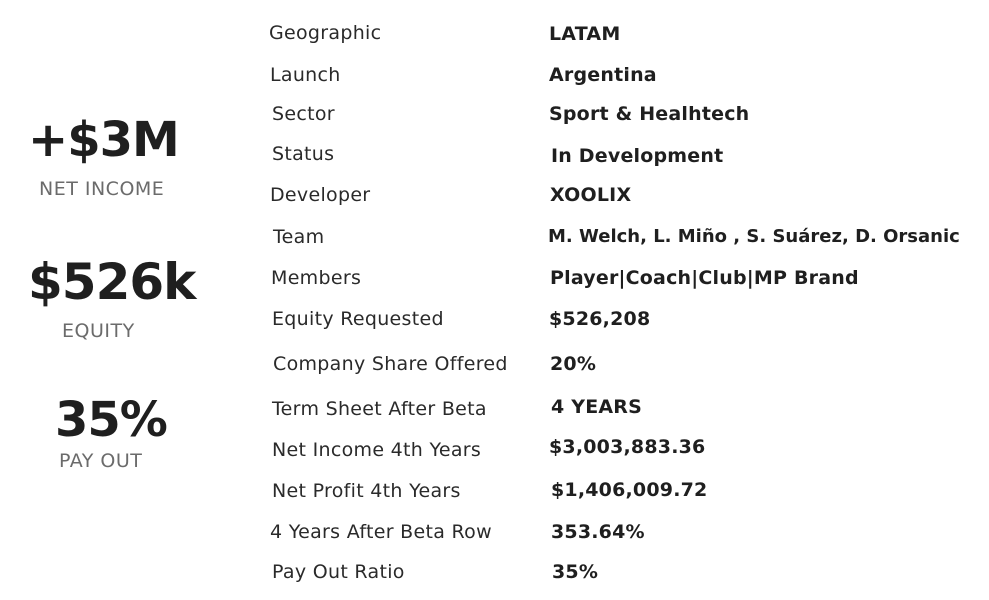 This screenshot has height=600, width=989. I want to click on net-income-label: NET INCOME, so click(102, 189).